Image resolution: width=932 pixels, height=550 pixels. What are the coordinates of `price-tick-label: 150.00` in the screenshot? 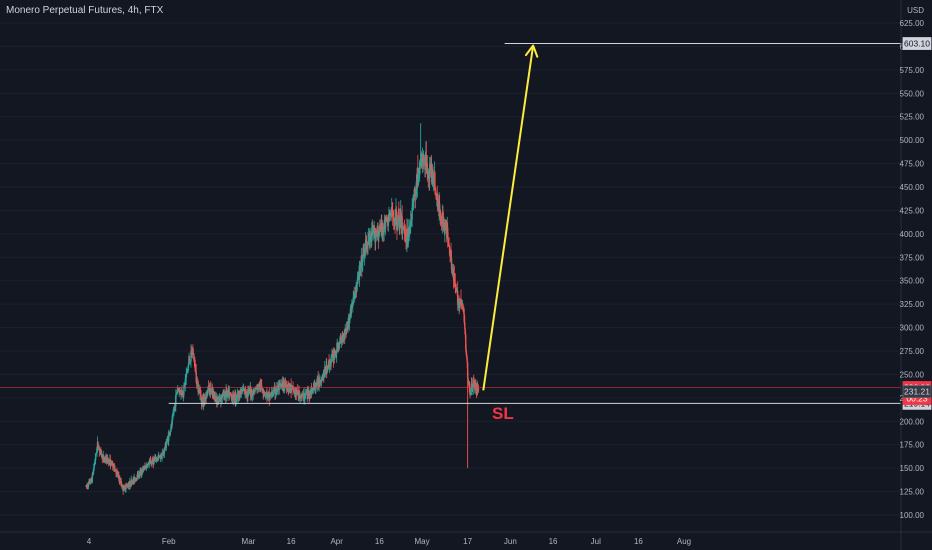 It's located at (912, 468).